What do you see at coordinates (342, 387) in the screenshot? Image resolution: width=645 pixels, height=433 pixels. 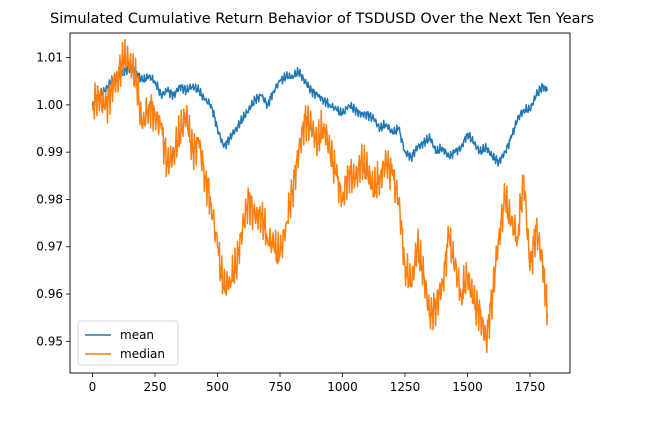 I see `x-tick-label: 1000` at bounding box center [342, 387].